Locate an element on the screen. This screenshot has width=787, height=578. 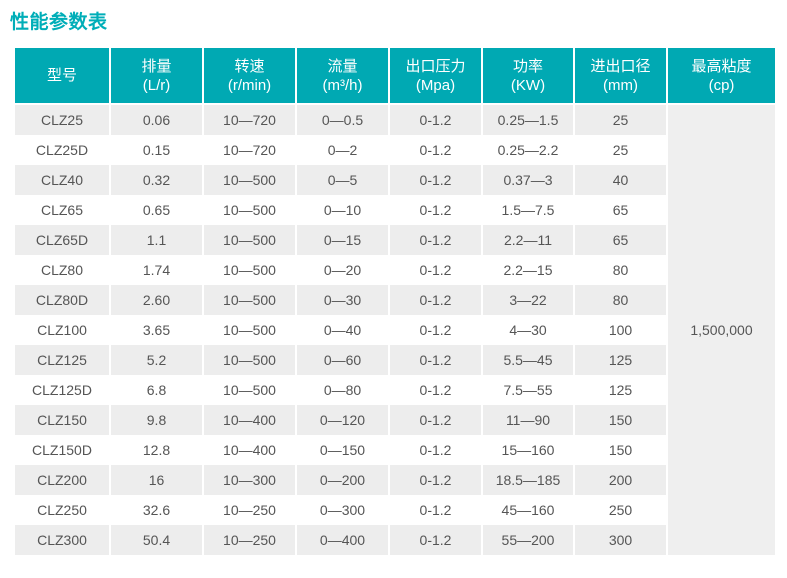
table-row: CLZ150 9.8 10—400 0—120 0-1.2 11—90 150 is located at coordinates (395, 420).